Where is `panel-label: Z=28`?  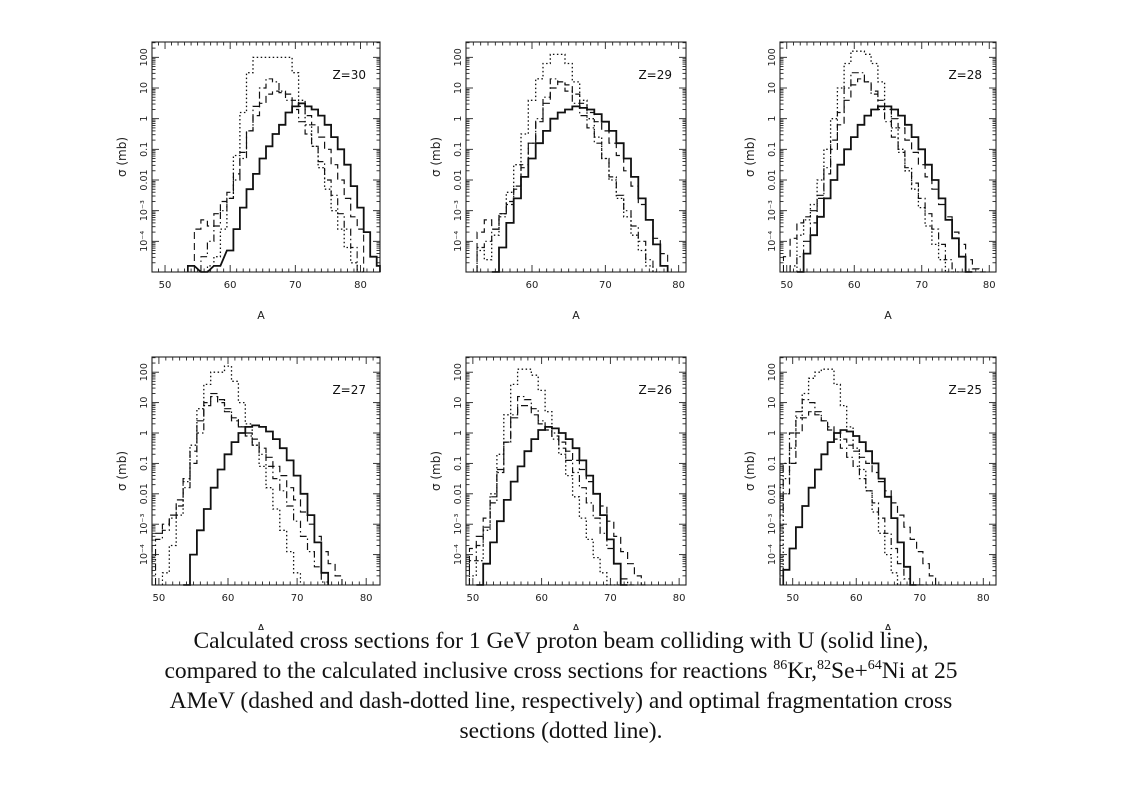 panel-label: Z=28 is located at coordinates (965, 75).